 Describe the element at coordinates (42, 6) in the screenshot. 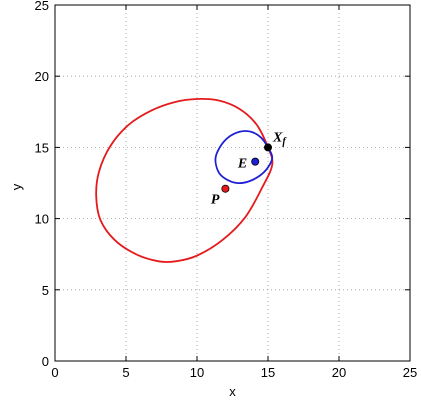

I see `y-tick-label: 25` at that location.